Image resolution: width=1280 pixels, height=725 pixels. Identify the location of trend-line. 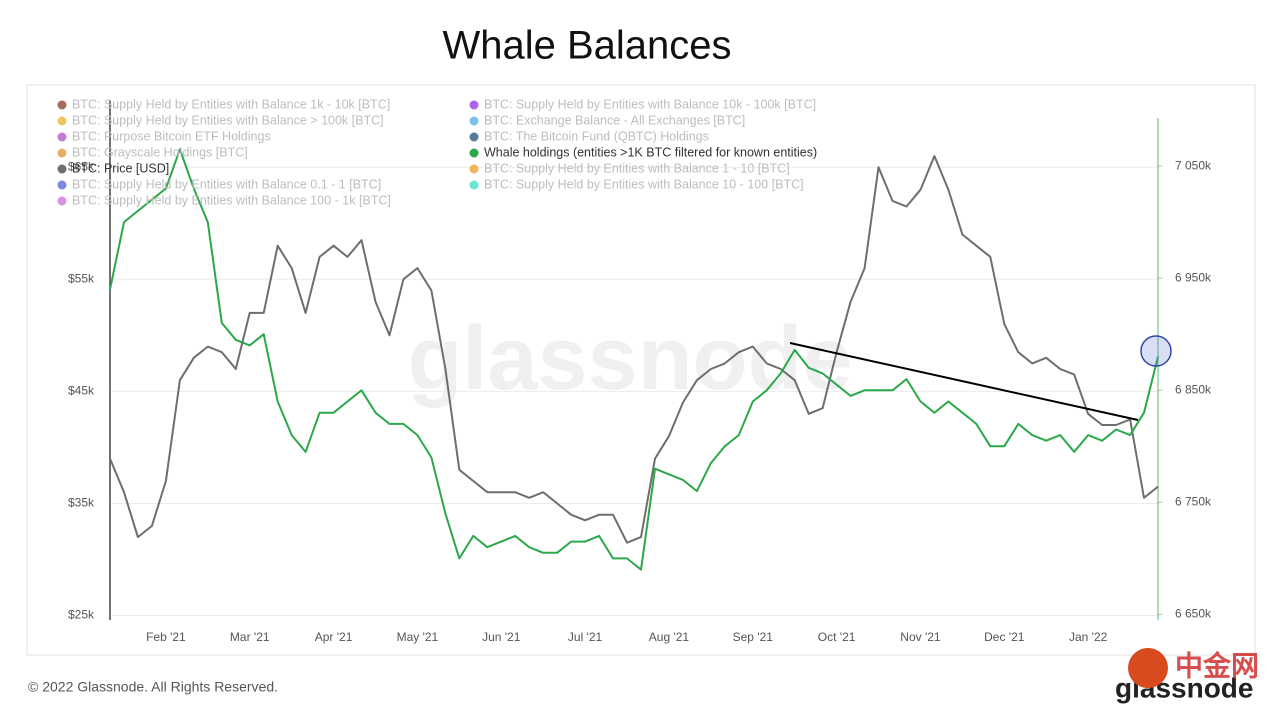
(964, 381).